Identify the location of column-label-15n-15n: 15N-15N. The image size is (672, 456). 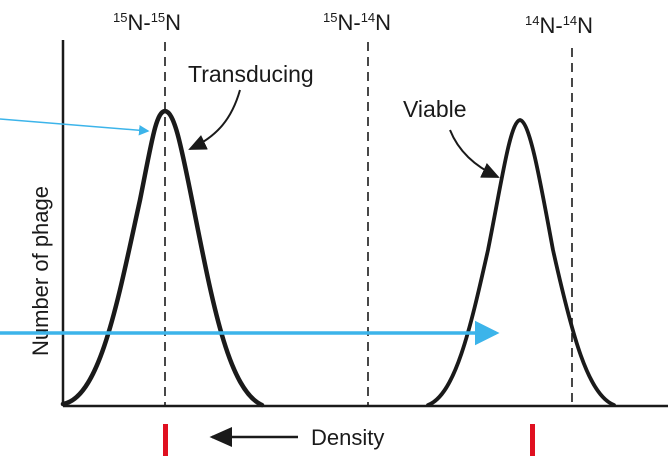
(147, 22).